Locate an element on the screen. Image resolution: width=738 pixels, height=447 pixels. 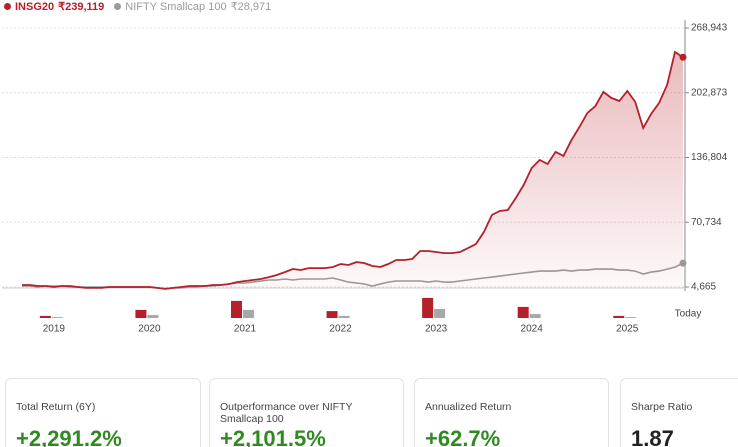
y-tick-label: 268,943 is located at coordinates (709, 28).